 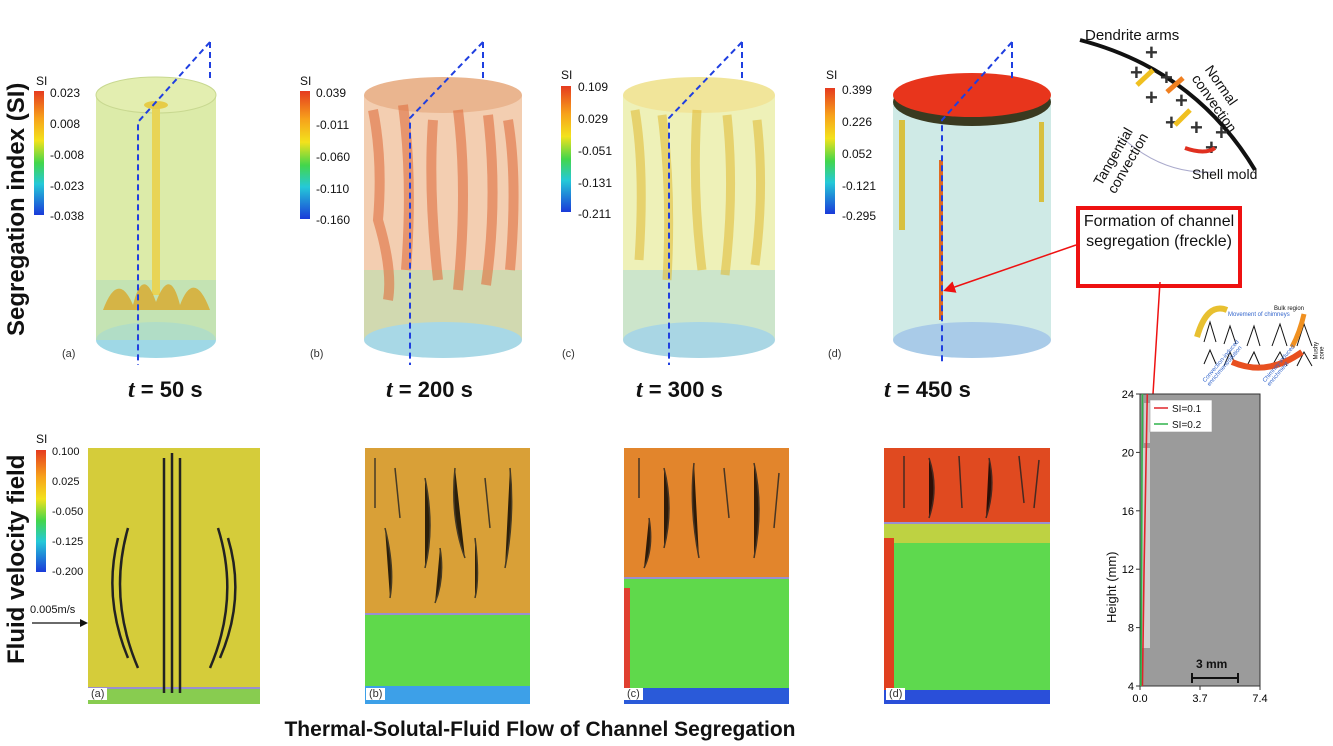 I want to click on time-label-d: t = 450 s, so click(x=927, y=390).